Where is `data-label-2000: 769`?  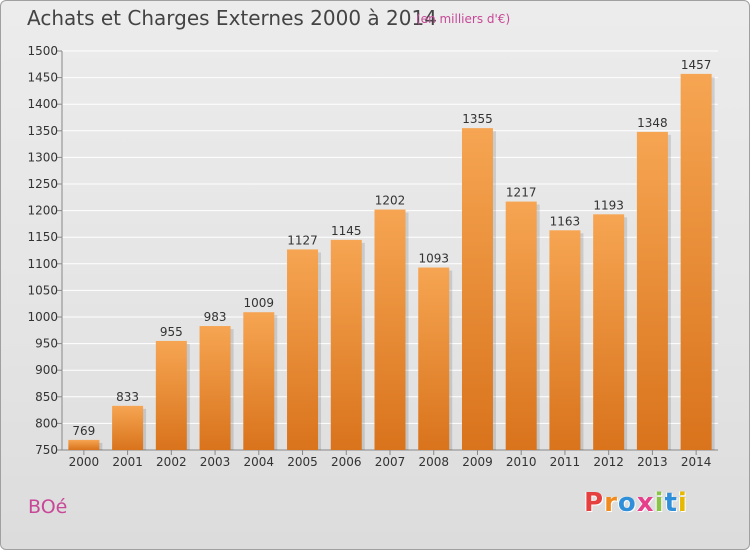 data-label-2000: 769 is located at coordinates (83, 431).